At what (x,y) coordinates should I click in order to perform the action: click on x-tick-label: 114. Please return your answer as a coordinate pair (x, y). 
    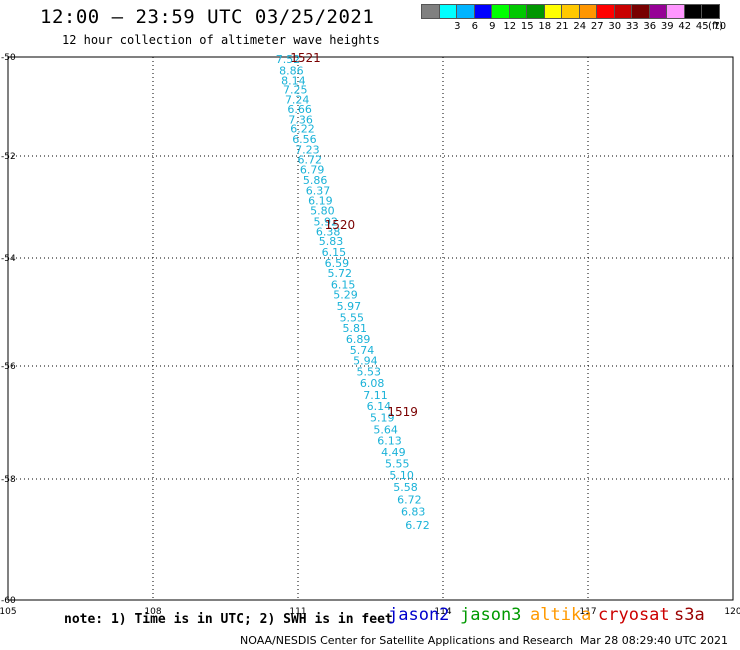
    Looking at the image, I should click on (442, 612).